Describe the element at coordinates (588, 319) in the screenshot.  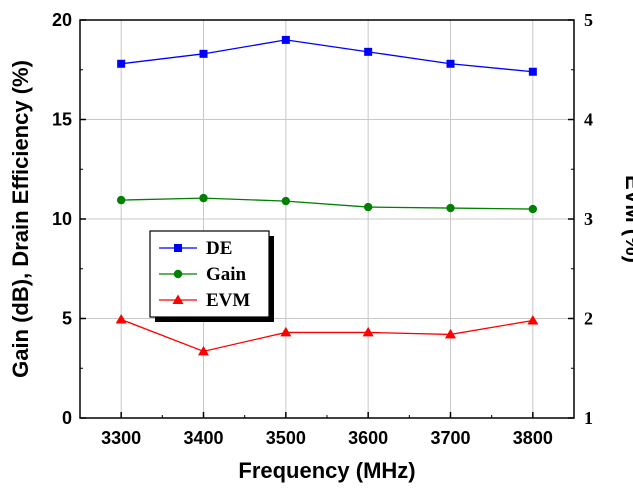
I see `y2-tick-label: 2` at that location.